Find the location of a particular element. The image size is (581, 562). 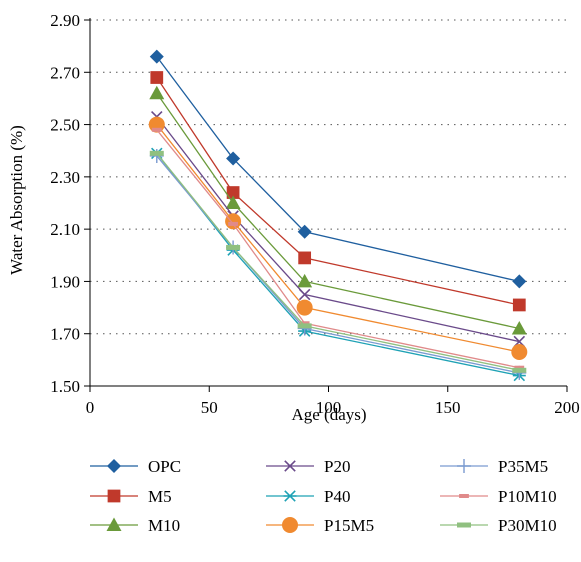

legend-item-p35m5: P35M5 is located at coordinates (494, 466).